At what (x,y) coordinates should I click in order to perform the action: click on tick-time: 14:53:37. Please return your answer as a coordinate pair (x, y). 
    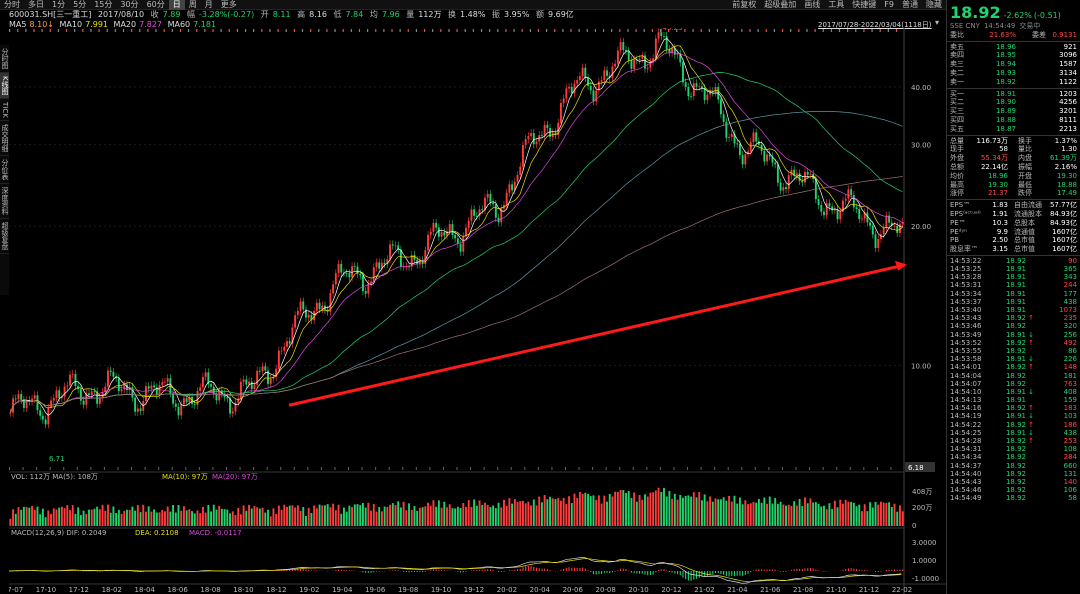
    Looking at the image, I should click on (966, 301).